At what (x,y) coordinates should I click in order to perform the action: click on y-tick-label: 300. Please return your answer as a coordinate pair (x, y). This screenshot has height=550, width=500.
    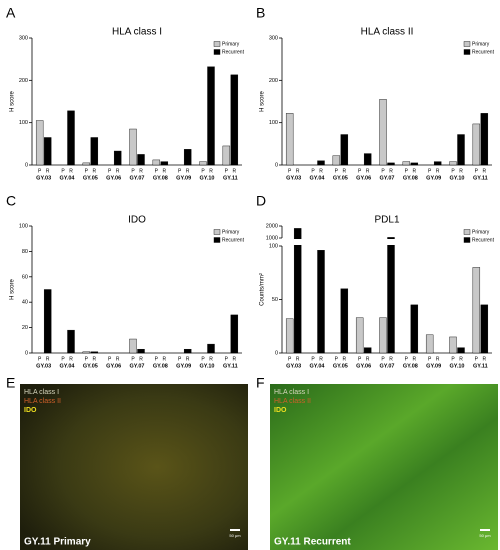
    Looking at the image, I should click on (23, 38).